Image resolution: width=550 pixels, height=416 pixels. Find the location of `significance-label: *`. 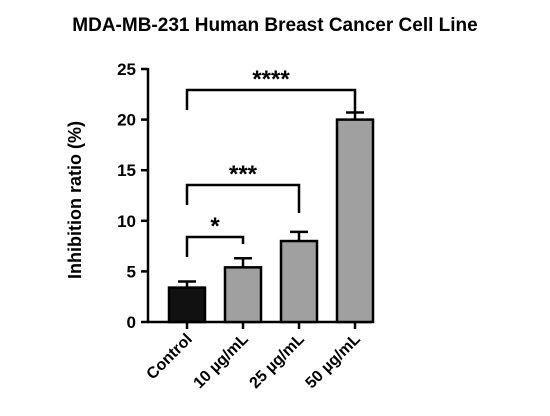

significance-label: * is located at coordinates (215, 226).